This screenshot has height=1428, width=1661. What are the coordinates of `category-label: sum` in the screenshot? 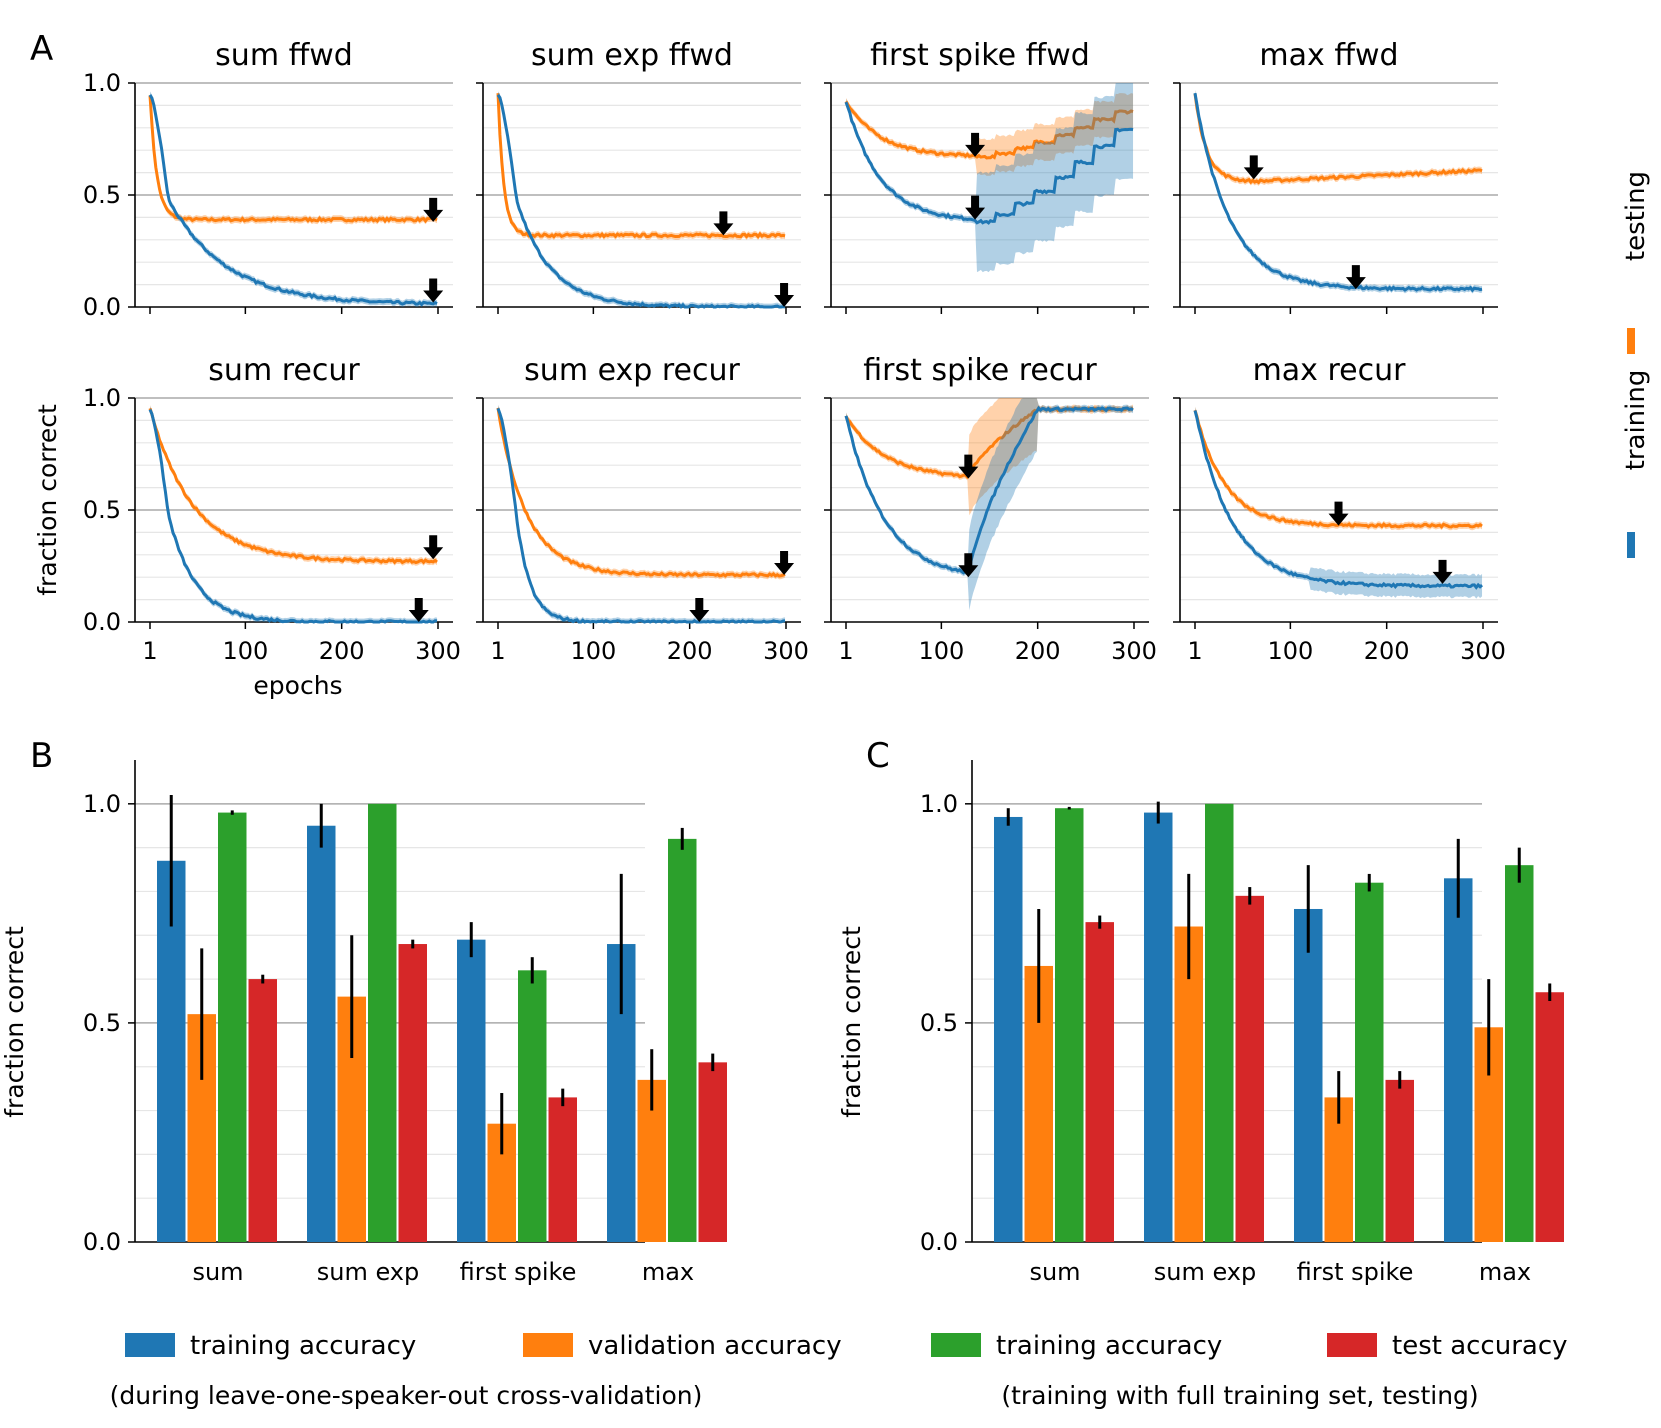 It's located at (217, 1272).